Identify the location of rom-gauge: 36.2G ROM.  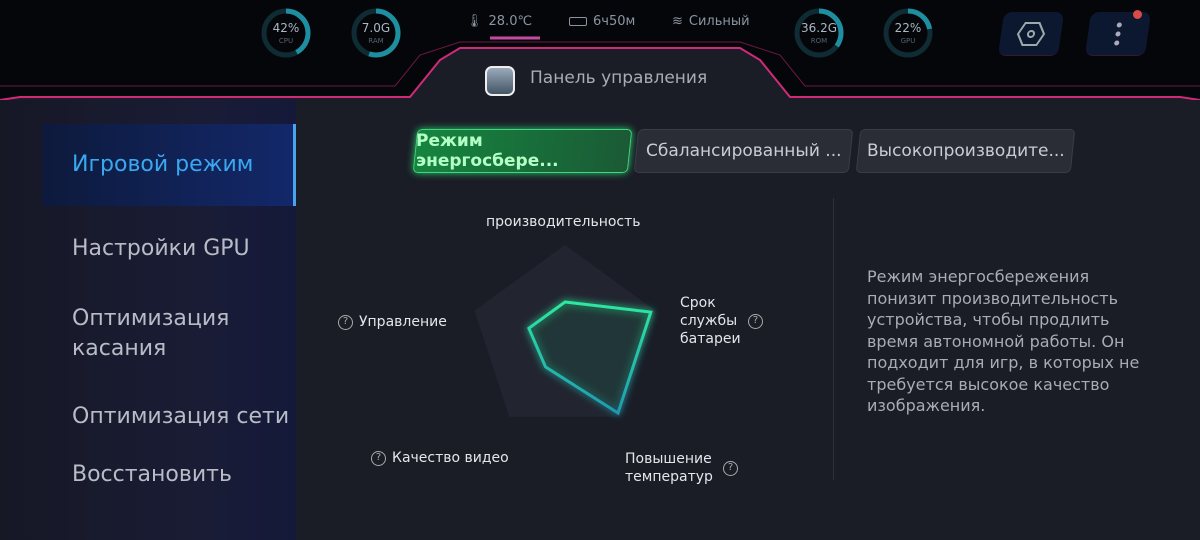
(819, 33).